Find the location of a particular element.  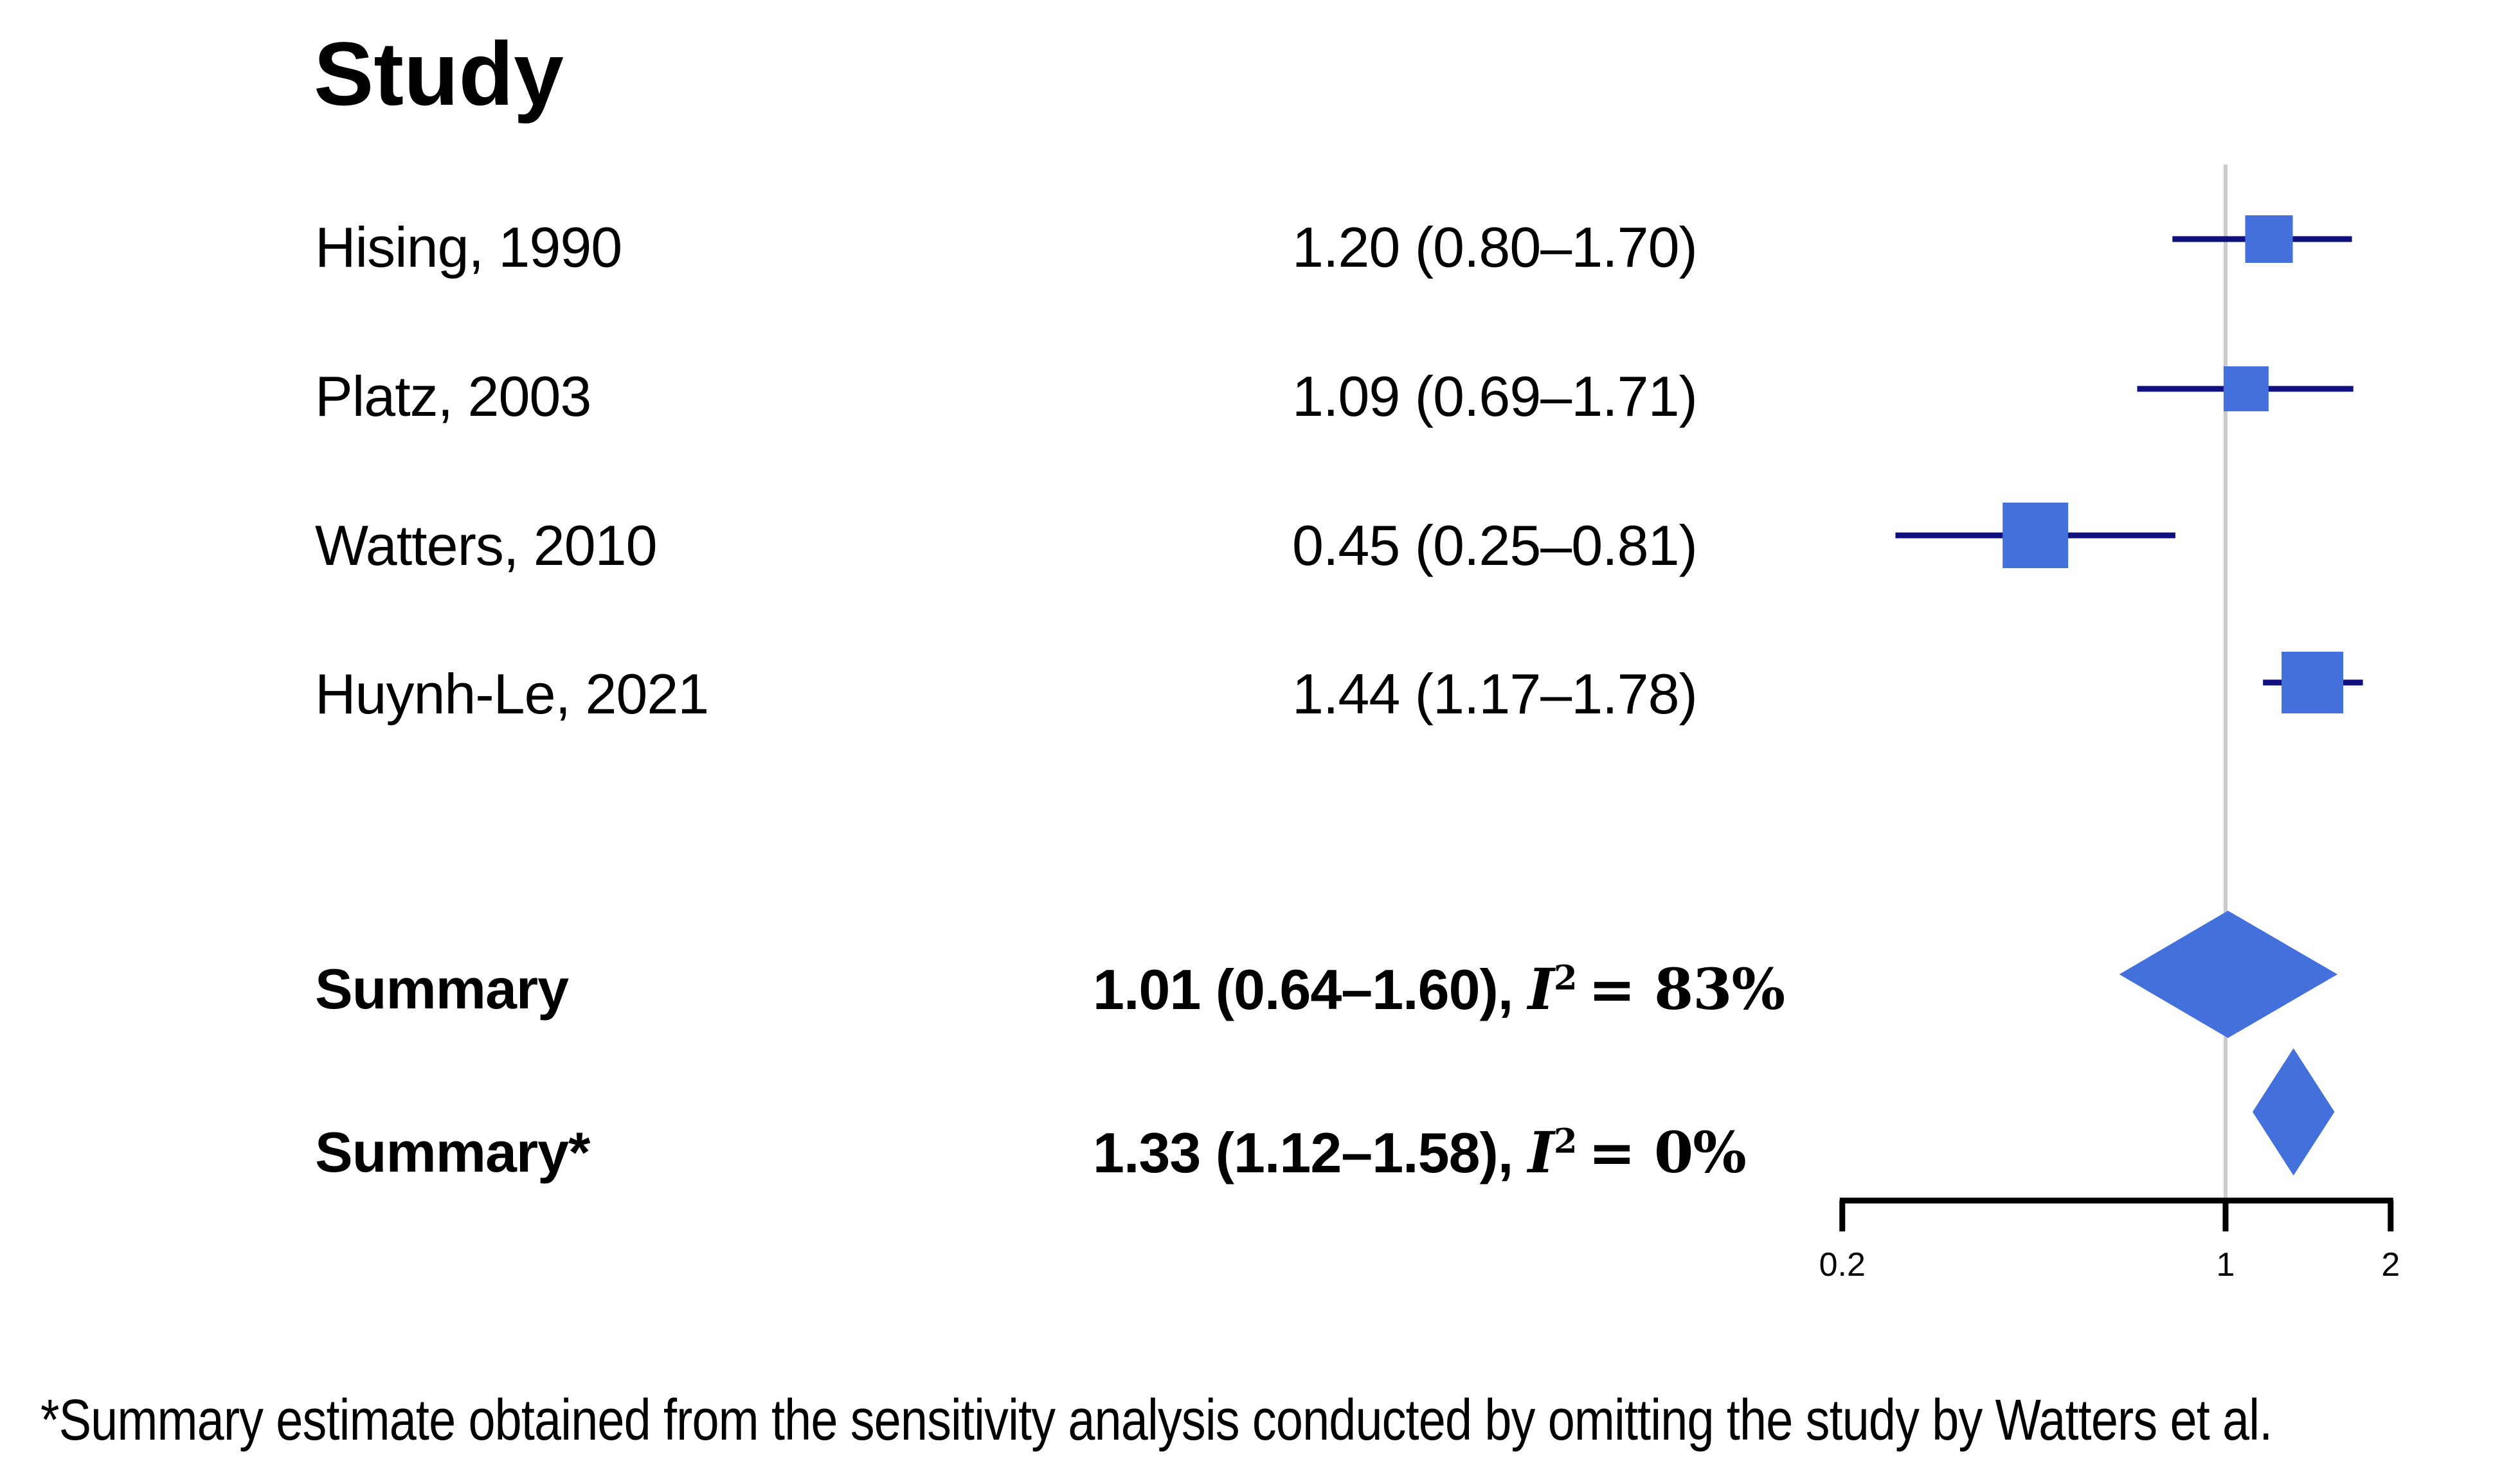

study-label: Platz, 2003 is located at coordinates (453, 396).